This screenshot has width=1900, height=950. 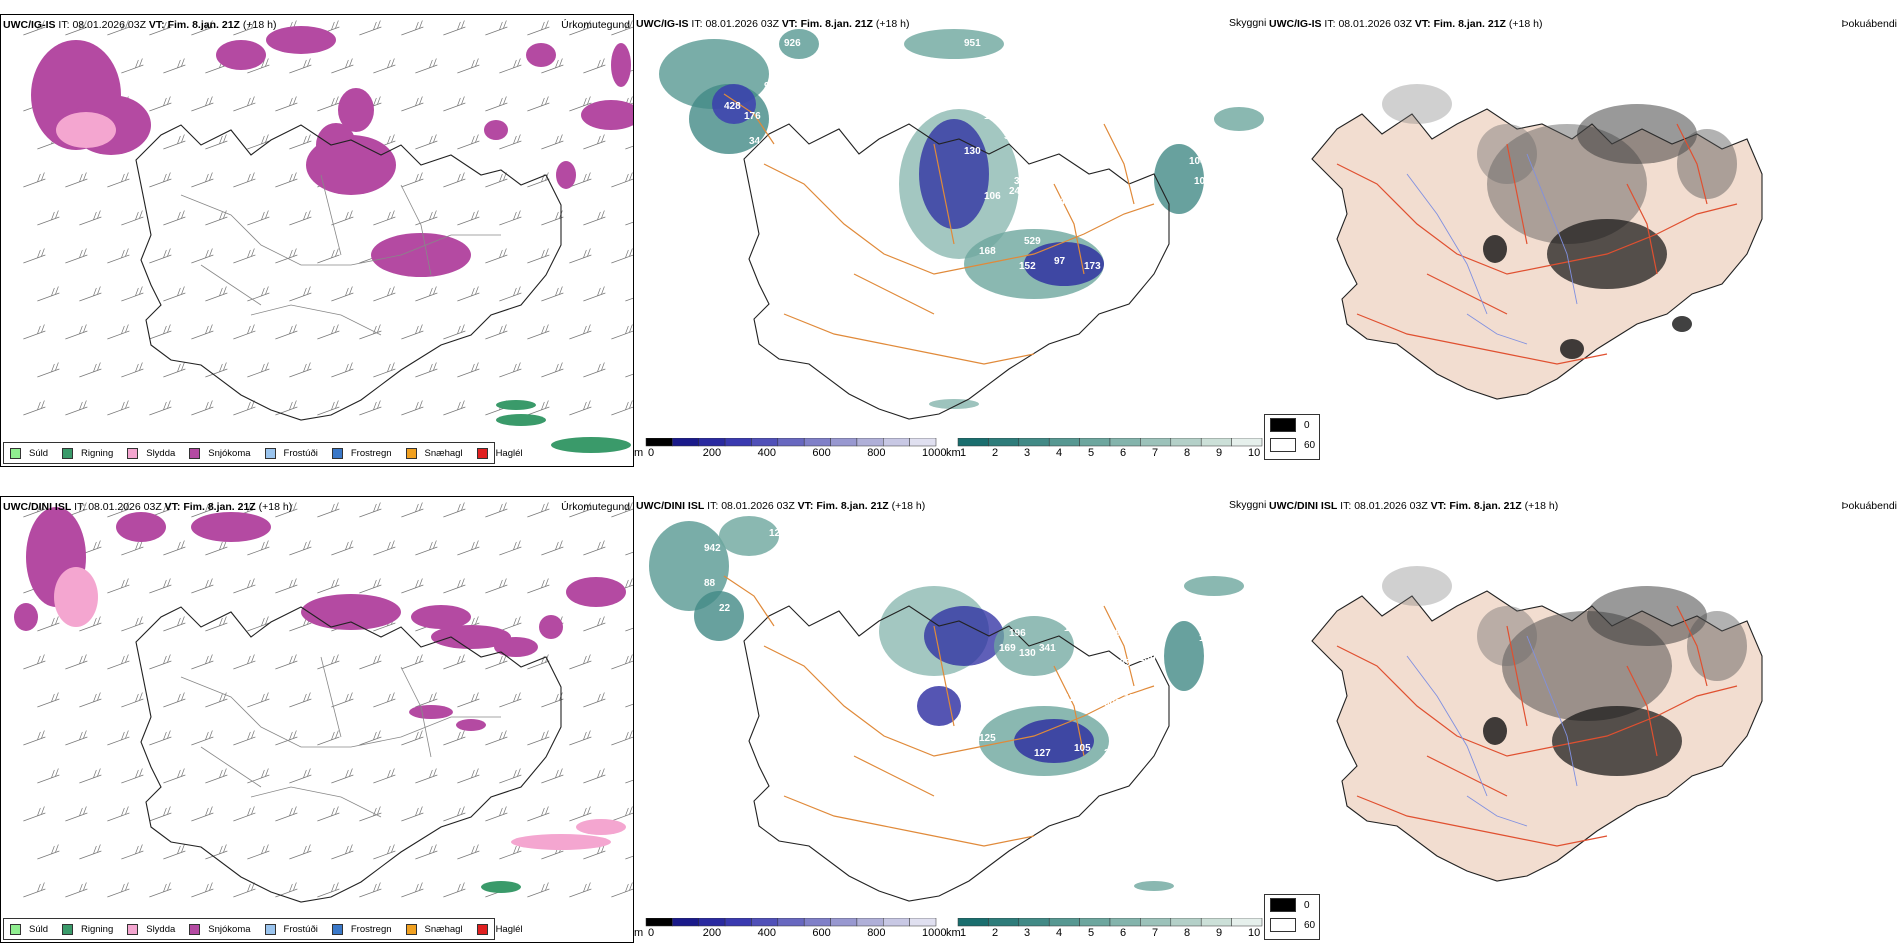 What do you see at coordinates (1254, 453) in the screenshot?
I see `colorbar-tick-label: 10` at bounding box center [1254, 453].